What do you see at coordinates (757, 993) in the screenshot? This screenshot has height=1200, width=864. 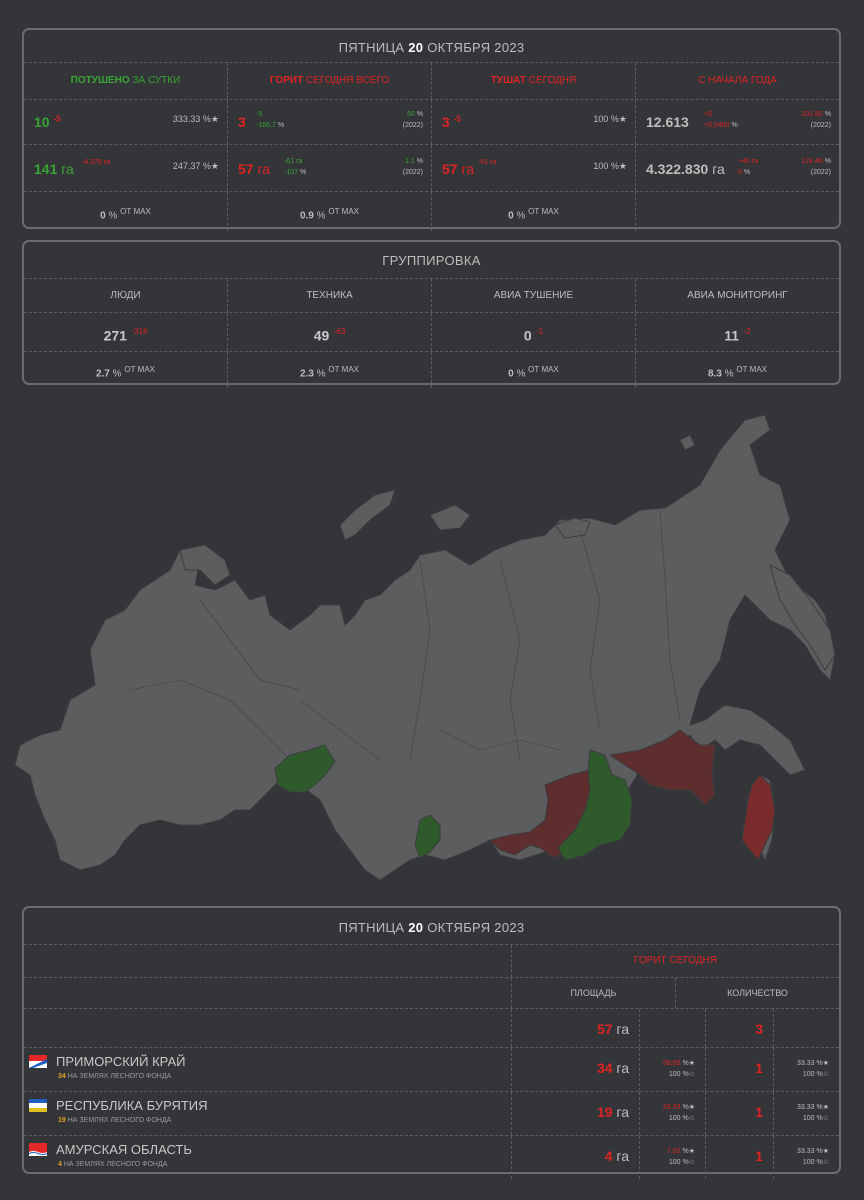 I see `table-count-header: КОЛИЧЕСТВО` at bounding box center [757, 993].